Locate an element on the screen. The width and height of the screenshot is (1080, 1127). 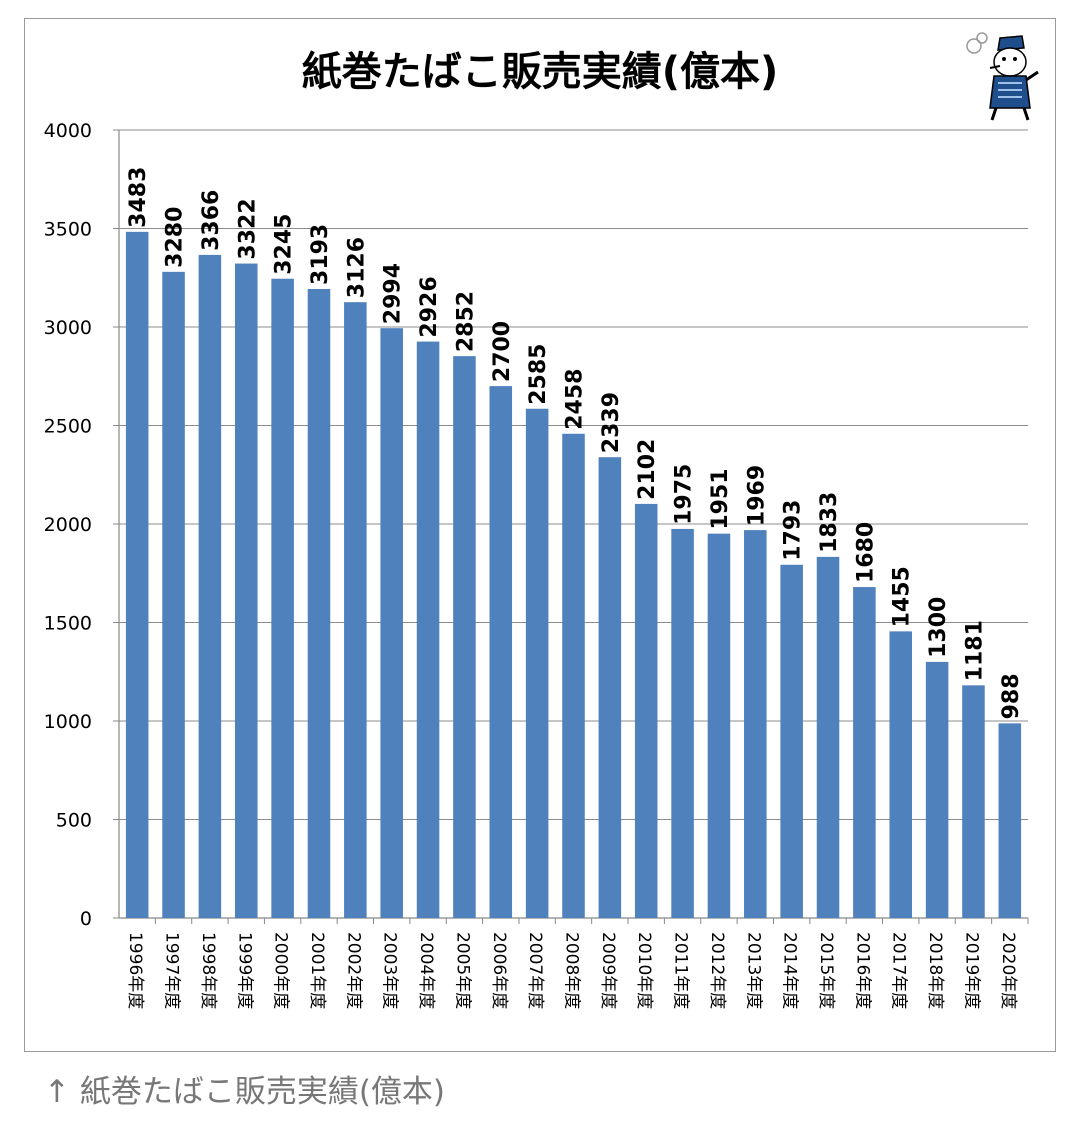
y-tick-label: 1000 is located at coordinates (68, 722).